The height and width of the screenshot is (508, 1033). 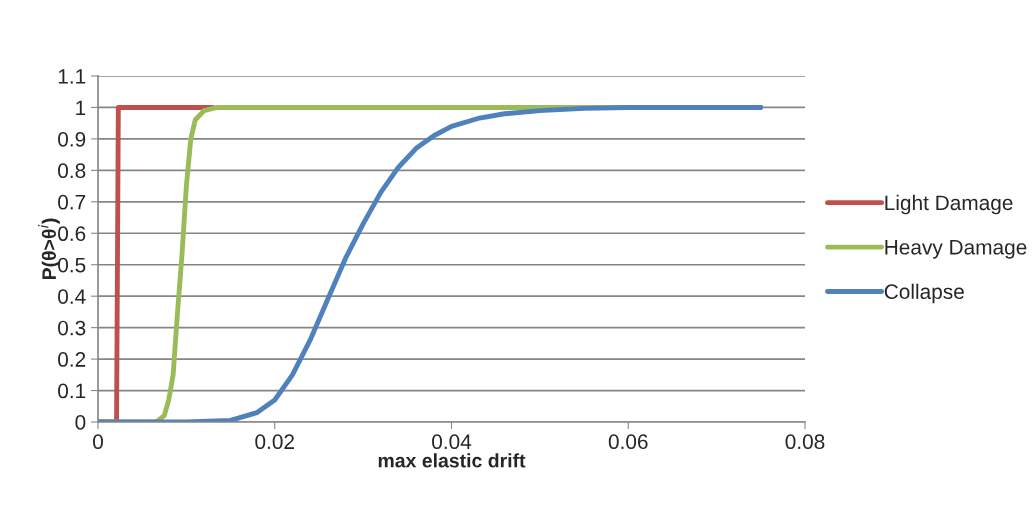 What do you see at coordinates (80, 422) in the screenshot?
I see `y-tick-label: 0` at bounding box center [80, 422].